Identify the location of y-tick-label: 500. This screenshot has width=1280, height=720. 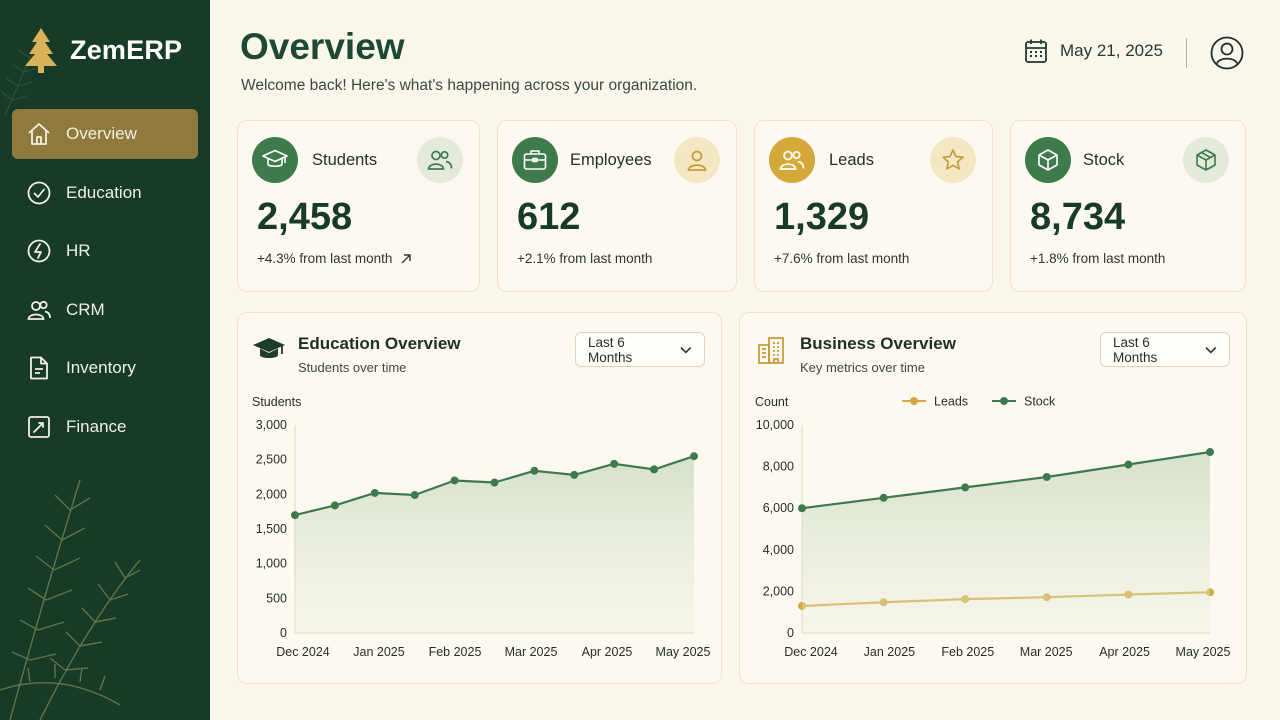
(276, 598).